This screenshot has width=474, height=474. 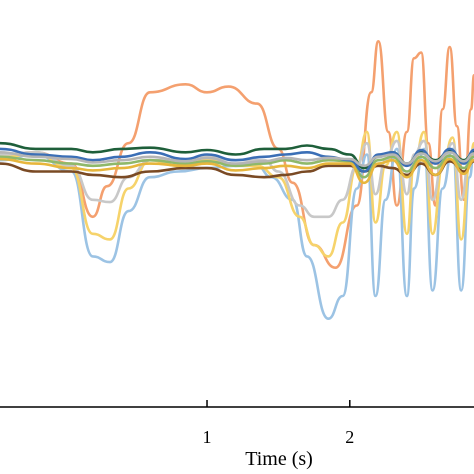 What do you see at coordinates (237, 423) in the screenshot?
I see `x-axis: 123` at bounding box center [237, 423].